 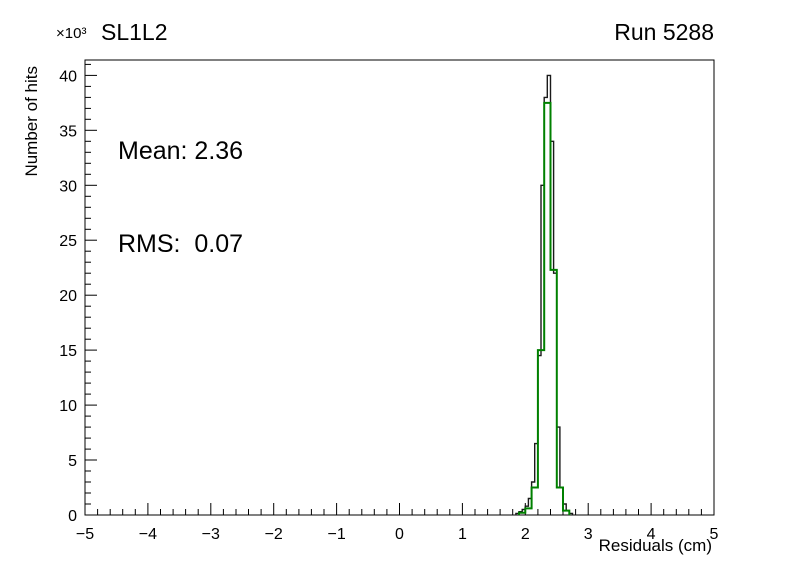 I want to click on mean-value: Mean: 2.36, so click(x=181, y=151).